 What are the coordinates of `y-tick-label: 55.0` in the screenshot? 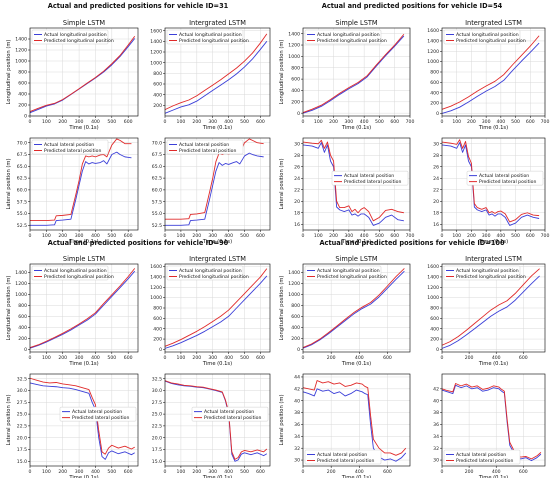 It's located at (157, 214).